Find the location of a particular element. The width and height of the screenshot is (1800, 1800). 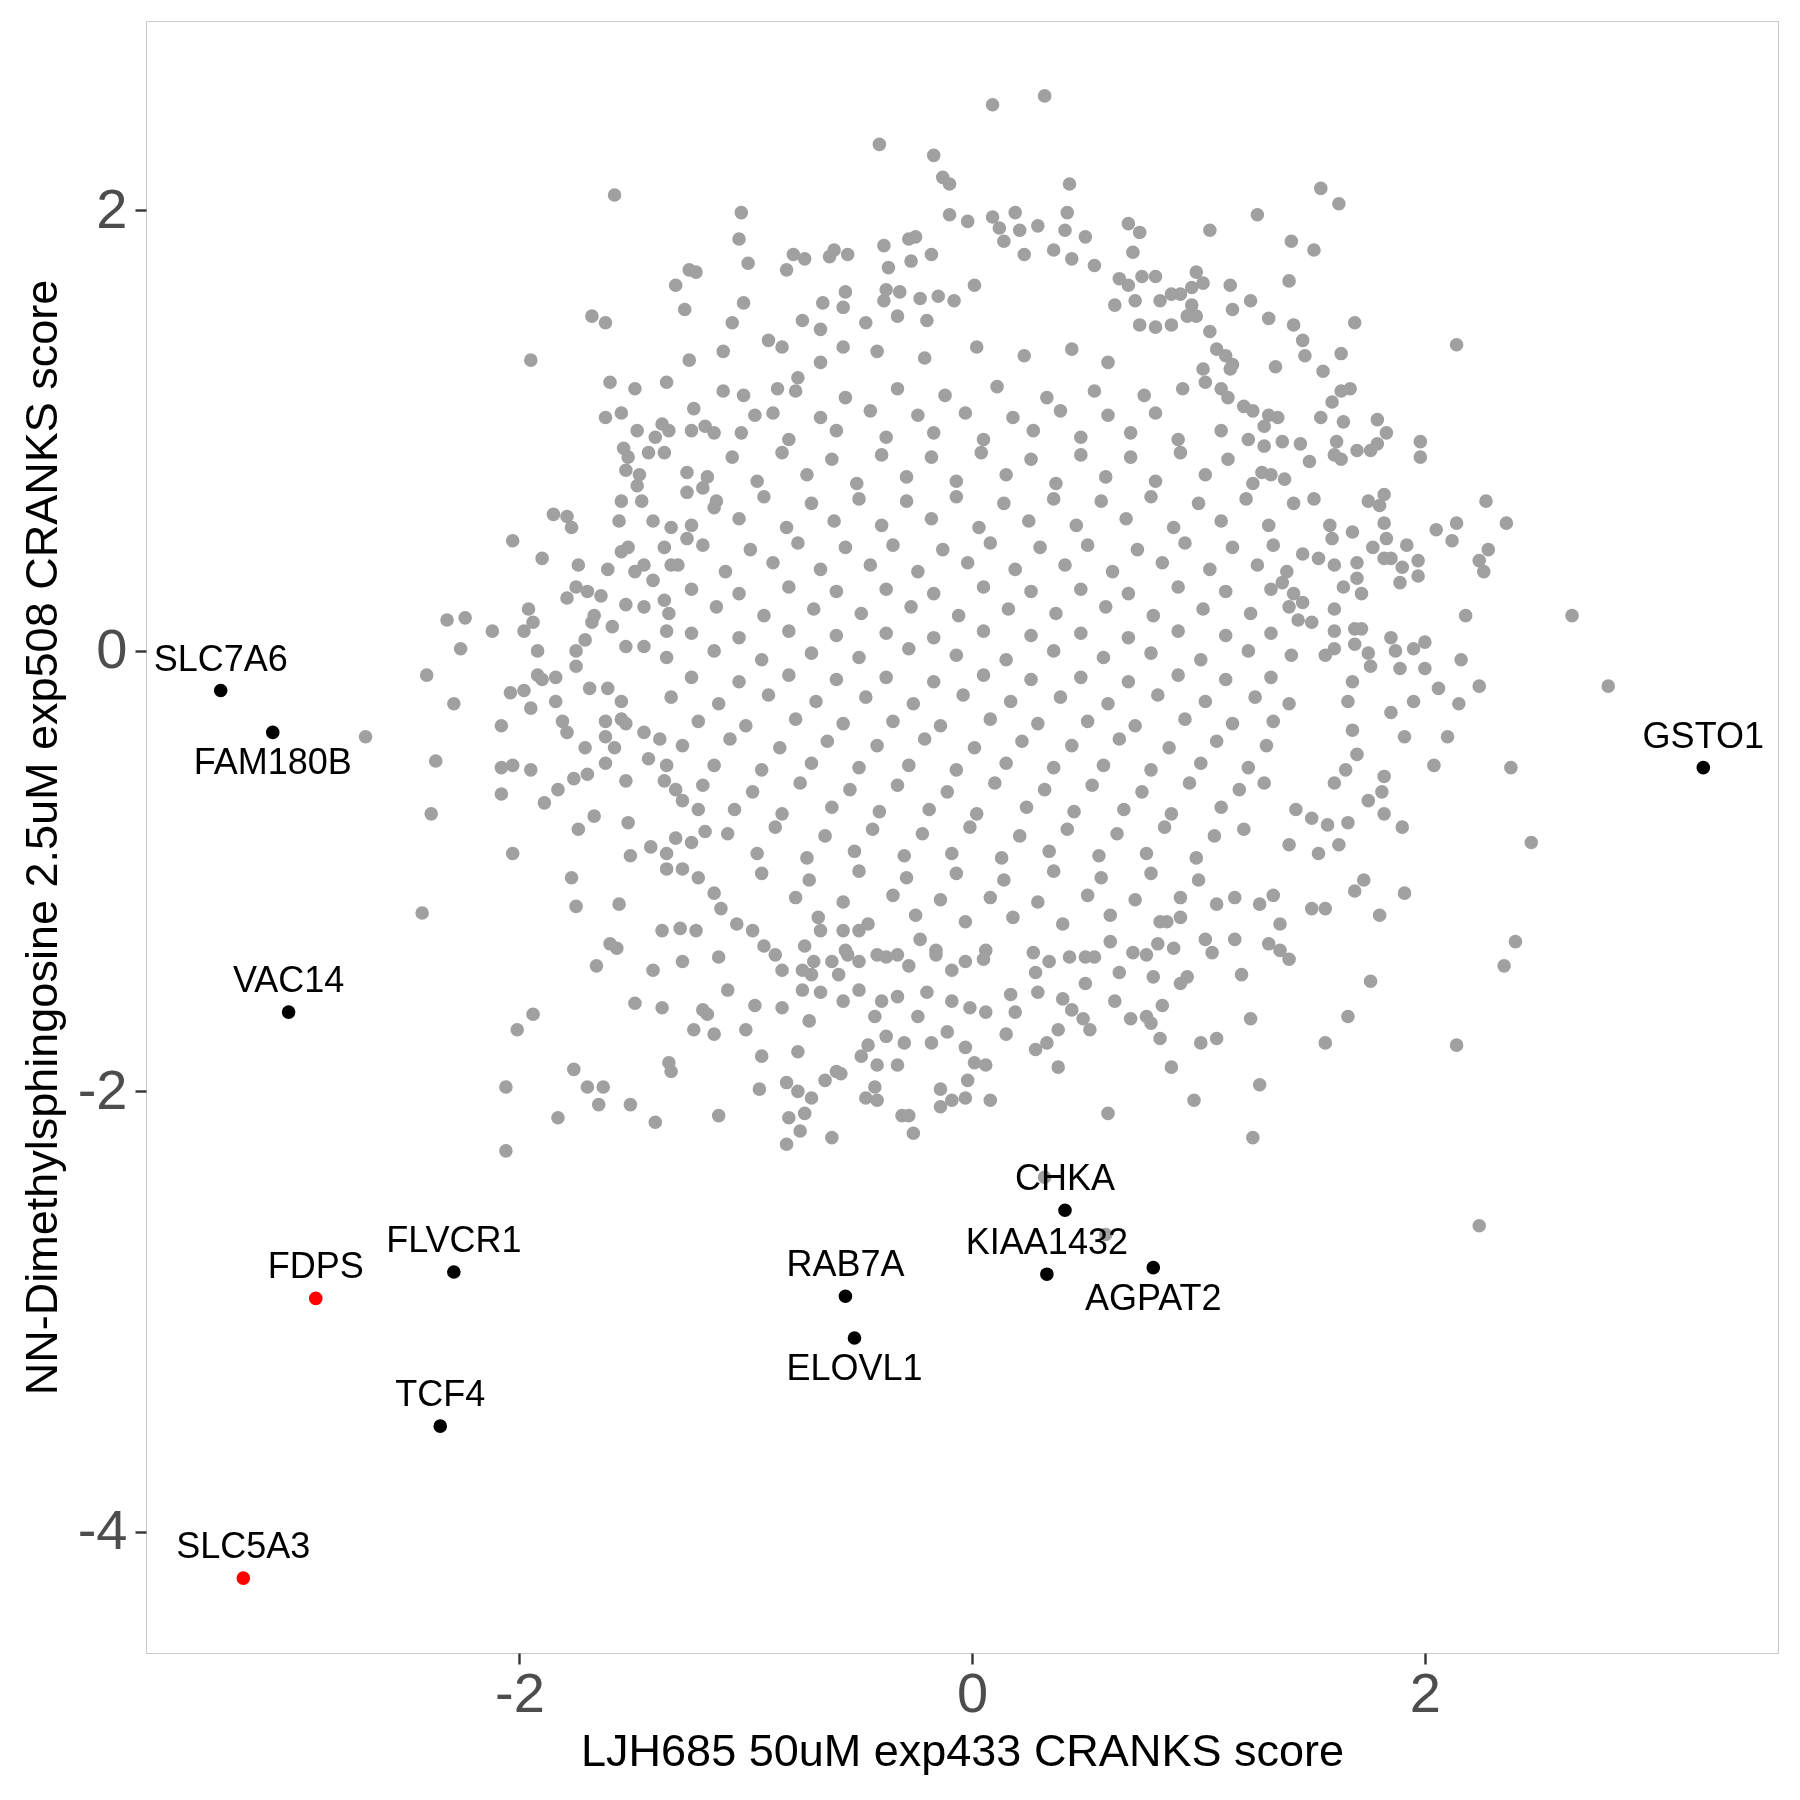

annotation: AGPAT2 is located at coordinates (1153, 1297).